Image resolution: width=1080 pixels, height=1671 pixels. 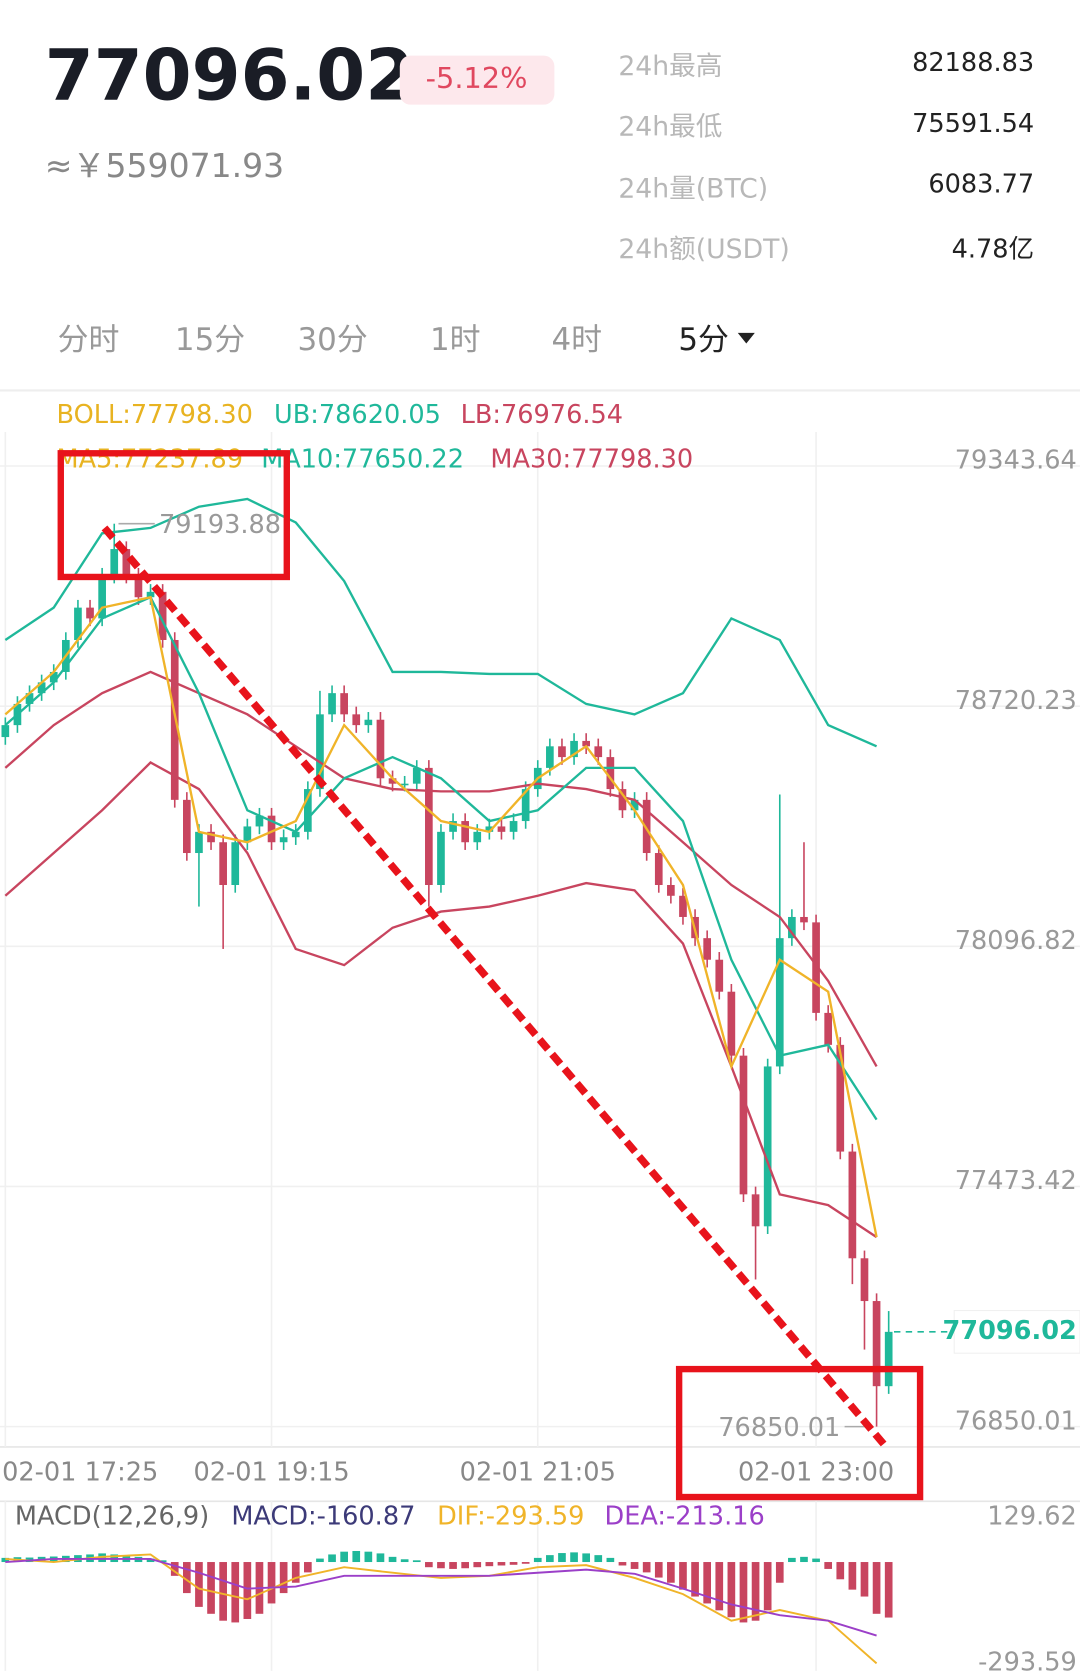 What do you see at coordinates (333, 340) in the screenshot?
I see `tab: 30分` at bounding box center [333, 340].